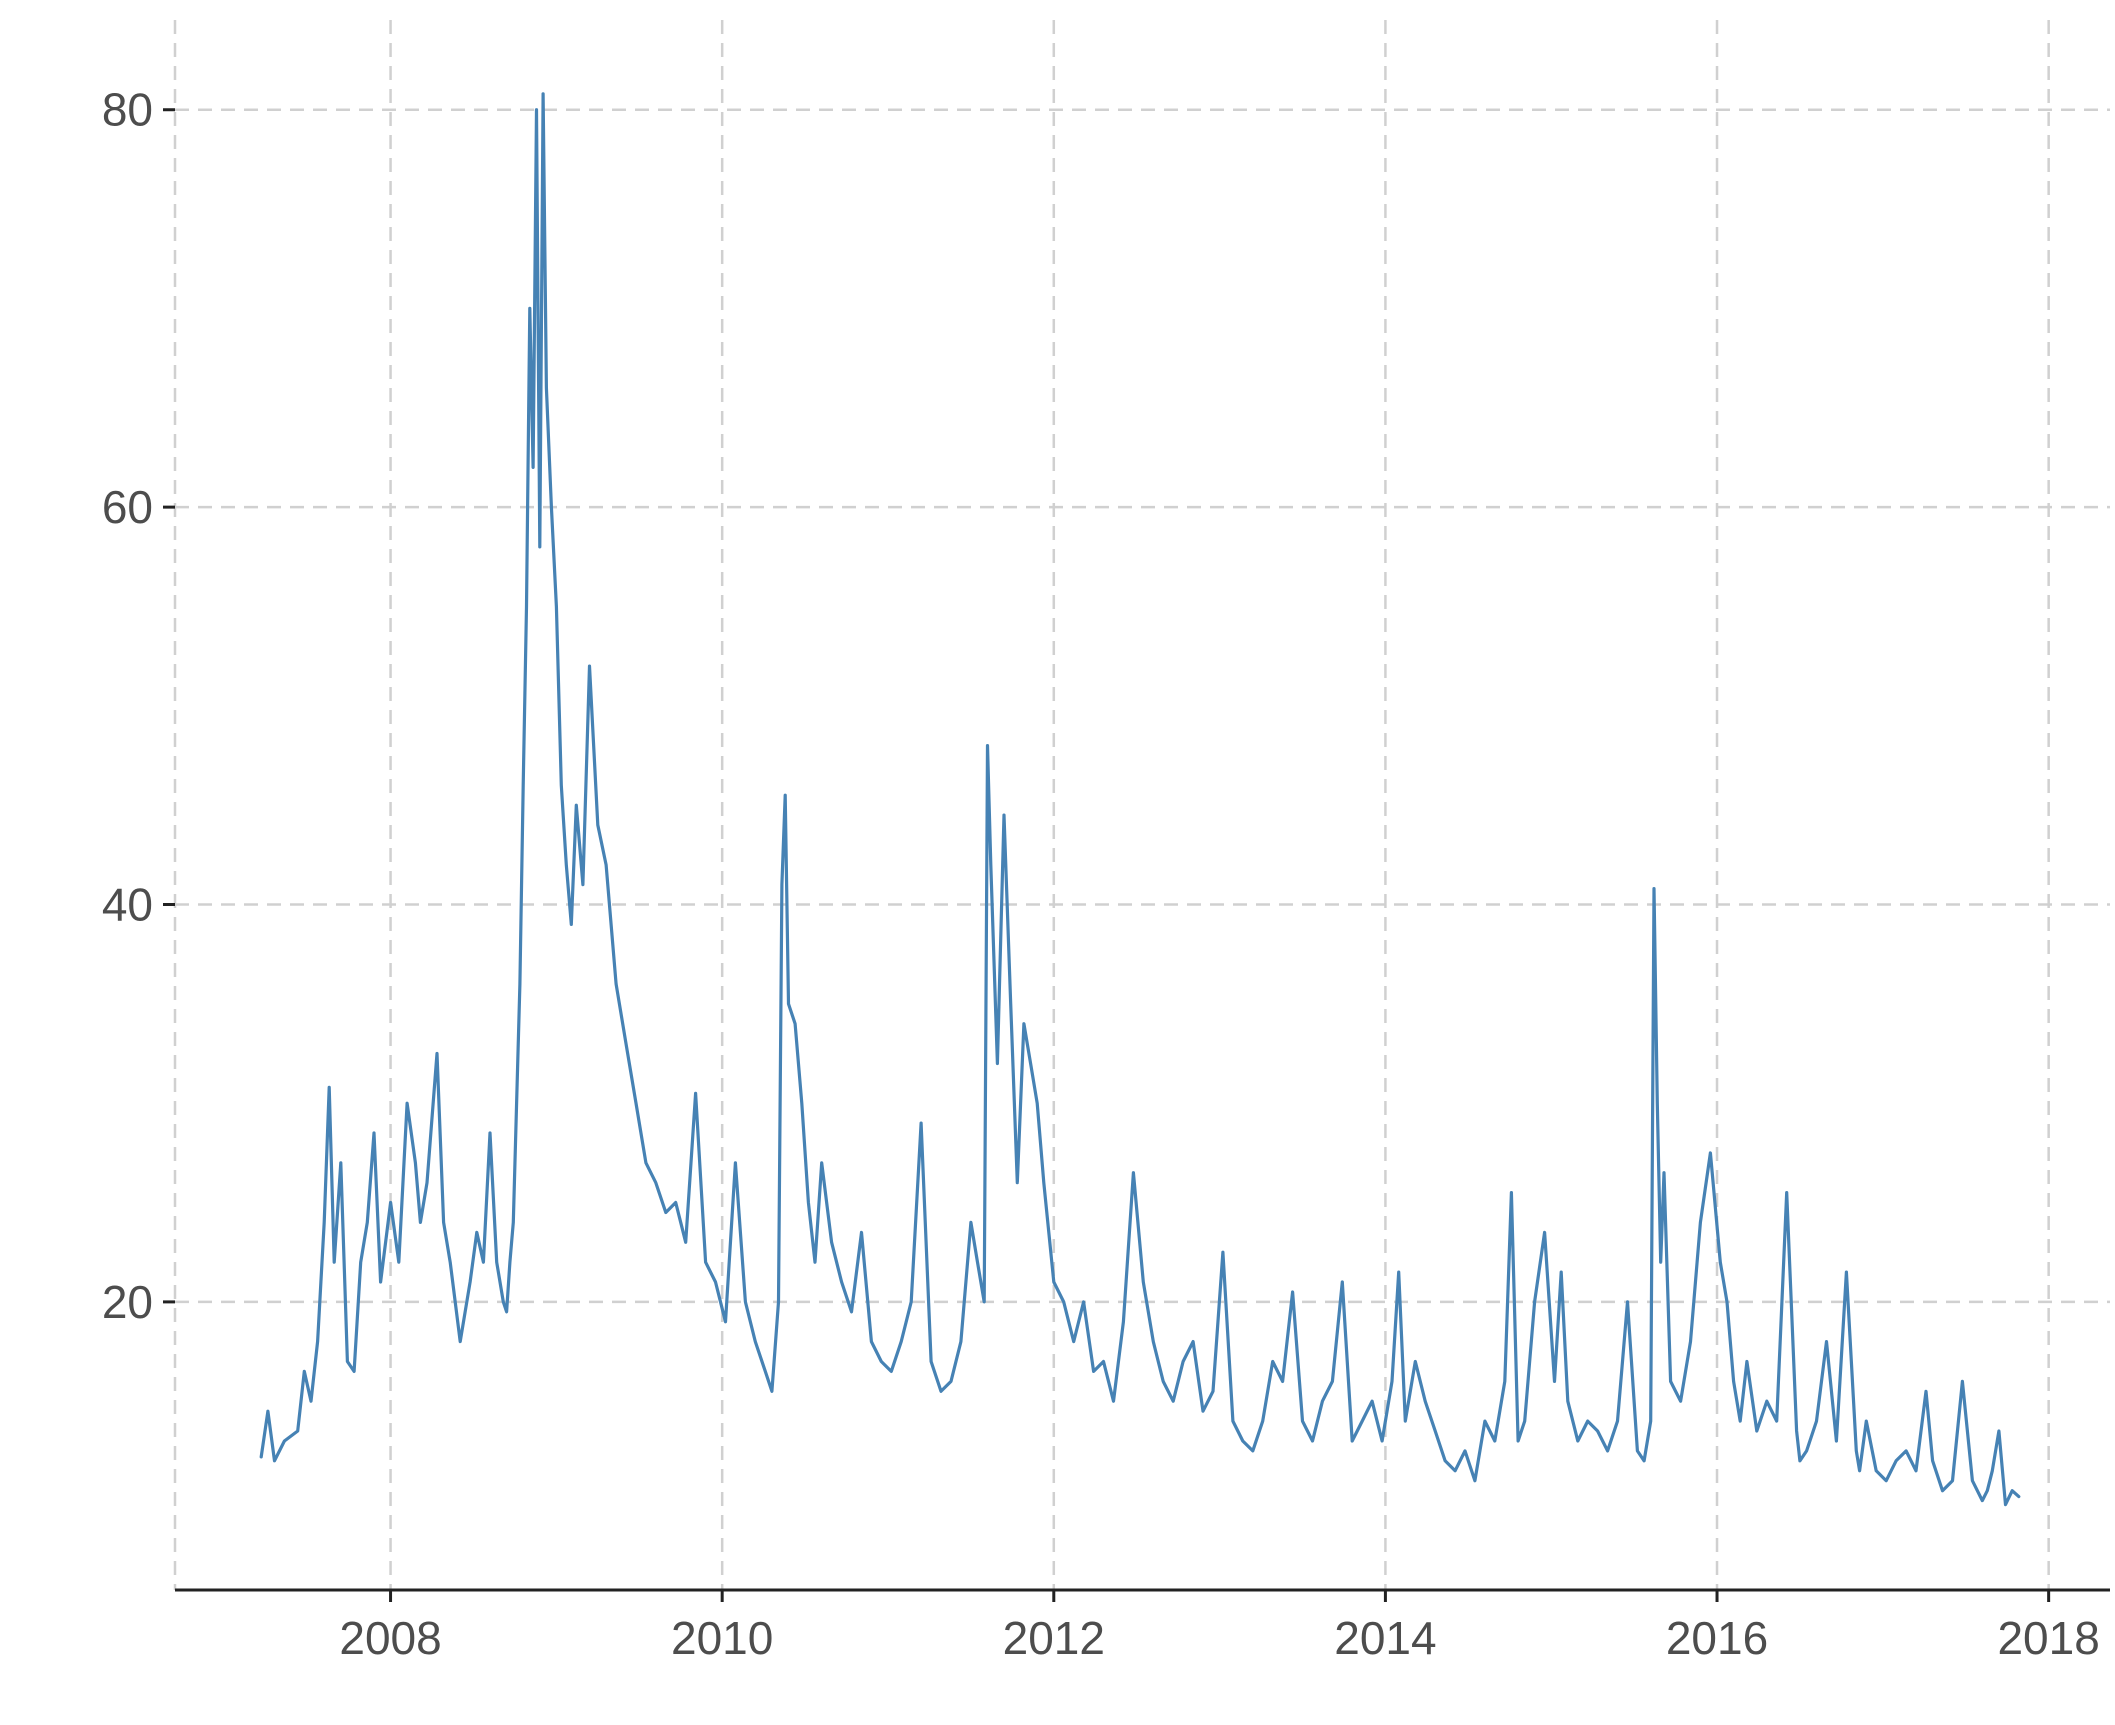 The height and width of the screenshot is (1725, 2115). Describe the element at coordinates (127, 706) in the screenshot. I see `y-axis-tick-labels: 20 40 60 80` at that location.